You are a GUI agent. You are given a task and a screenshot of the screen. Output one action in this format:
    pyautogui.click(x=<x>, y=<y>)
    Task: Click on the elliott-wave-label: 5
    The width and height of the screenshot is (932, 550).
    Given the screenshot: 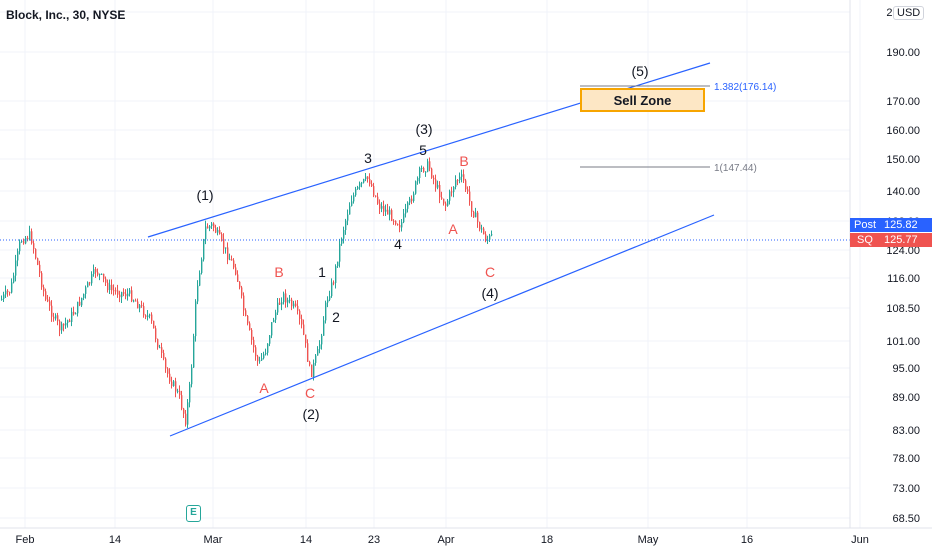 What is the action you would take?
    pyautogui.click(x=423, y=150)
    